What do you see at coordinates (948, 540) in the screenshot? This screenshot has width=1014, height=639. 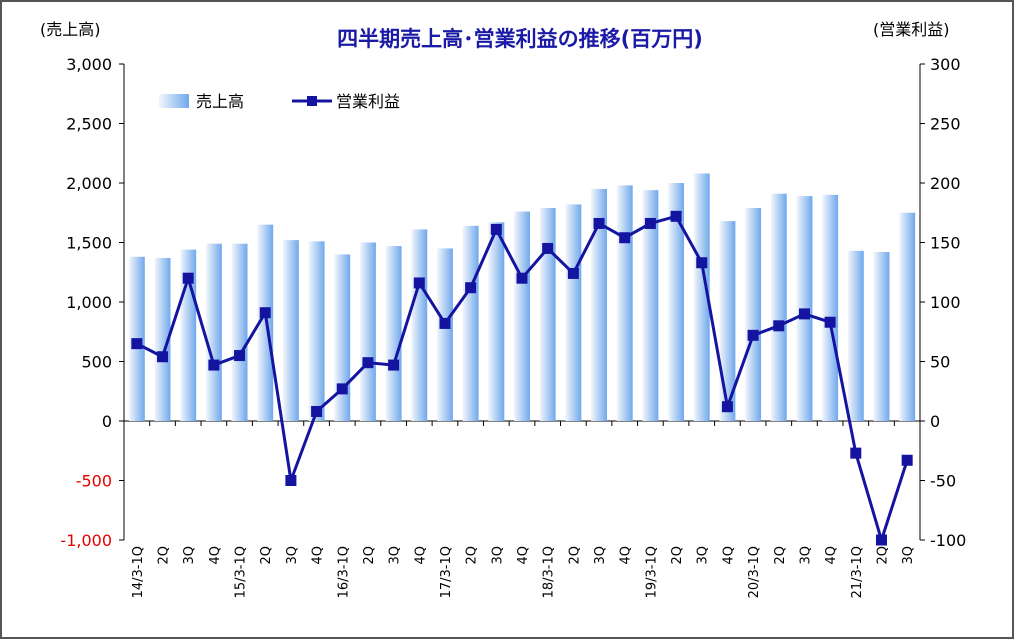 I see `right-tick-label: -100` at bounding box center [948, 540].